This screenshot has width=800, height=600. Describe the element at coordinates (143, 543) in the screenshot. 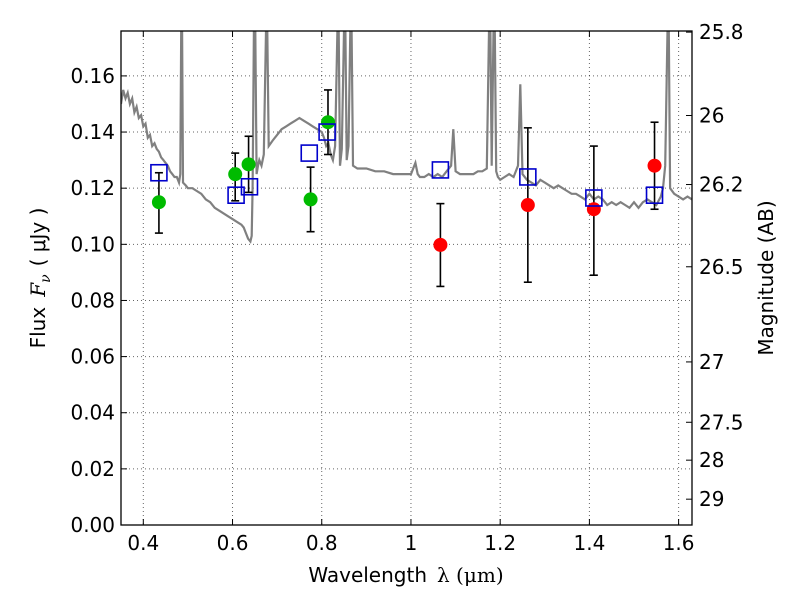

I see `x-tick-label: 0.4` at that location.